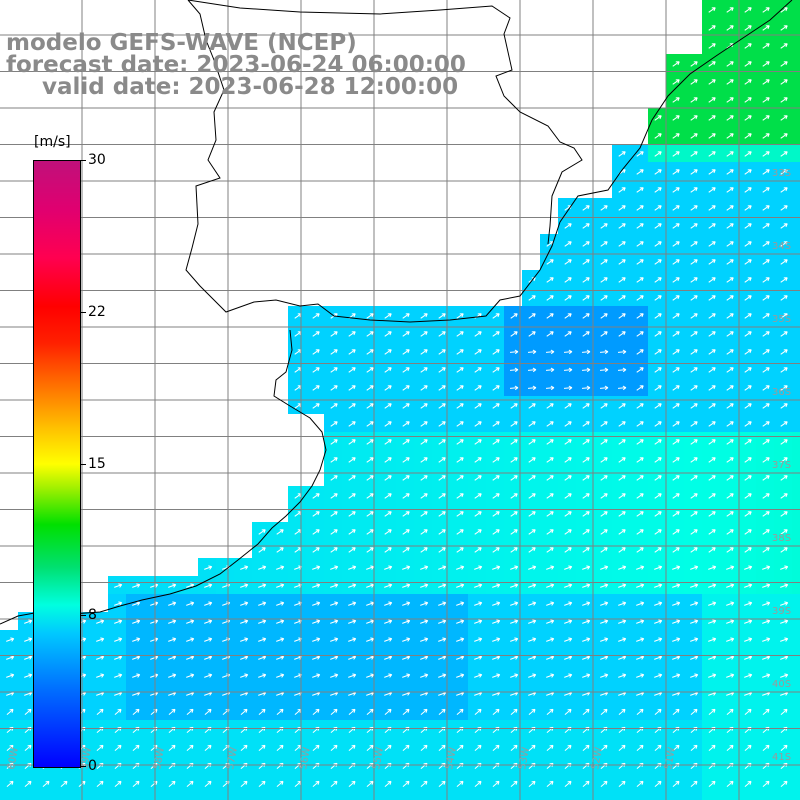 The height and width of the screenshot is (800, 800). What do you see at coordinates (451, 758) in the screenshot?
I see `lon-label: 54W` at bounding box center [451, 758].